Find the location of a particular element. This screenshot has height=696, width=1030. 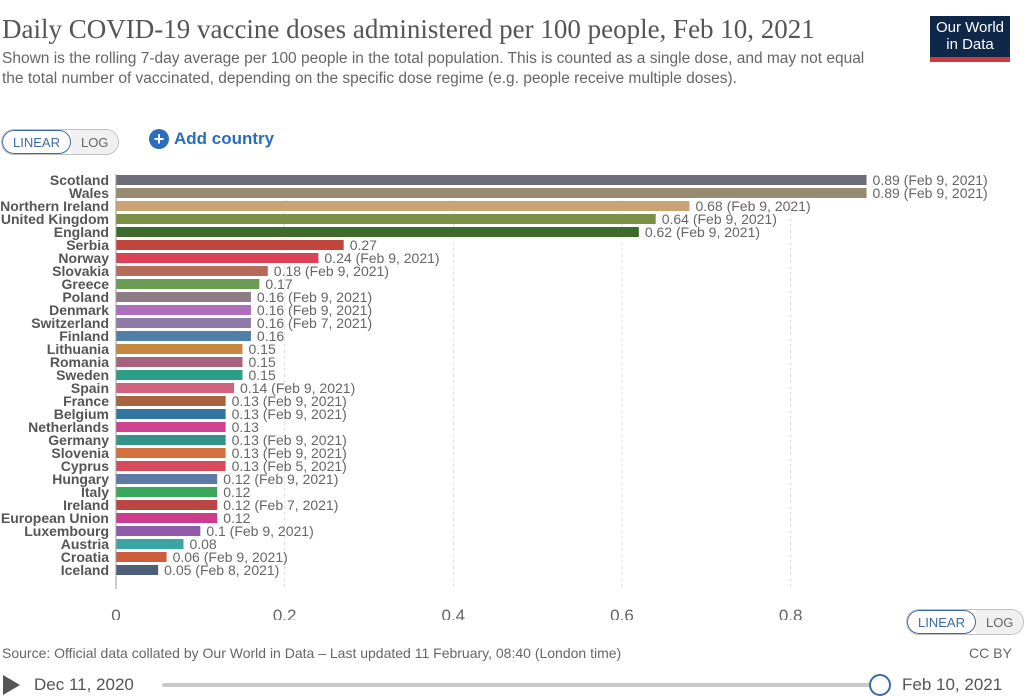

timeline-start-date: Dec 11, 2020 is located at coordinates (84, 684).